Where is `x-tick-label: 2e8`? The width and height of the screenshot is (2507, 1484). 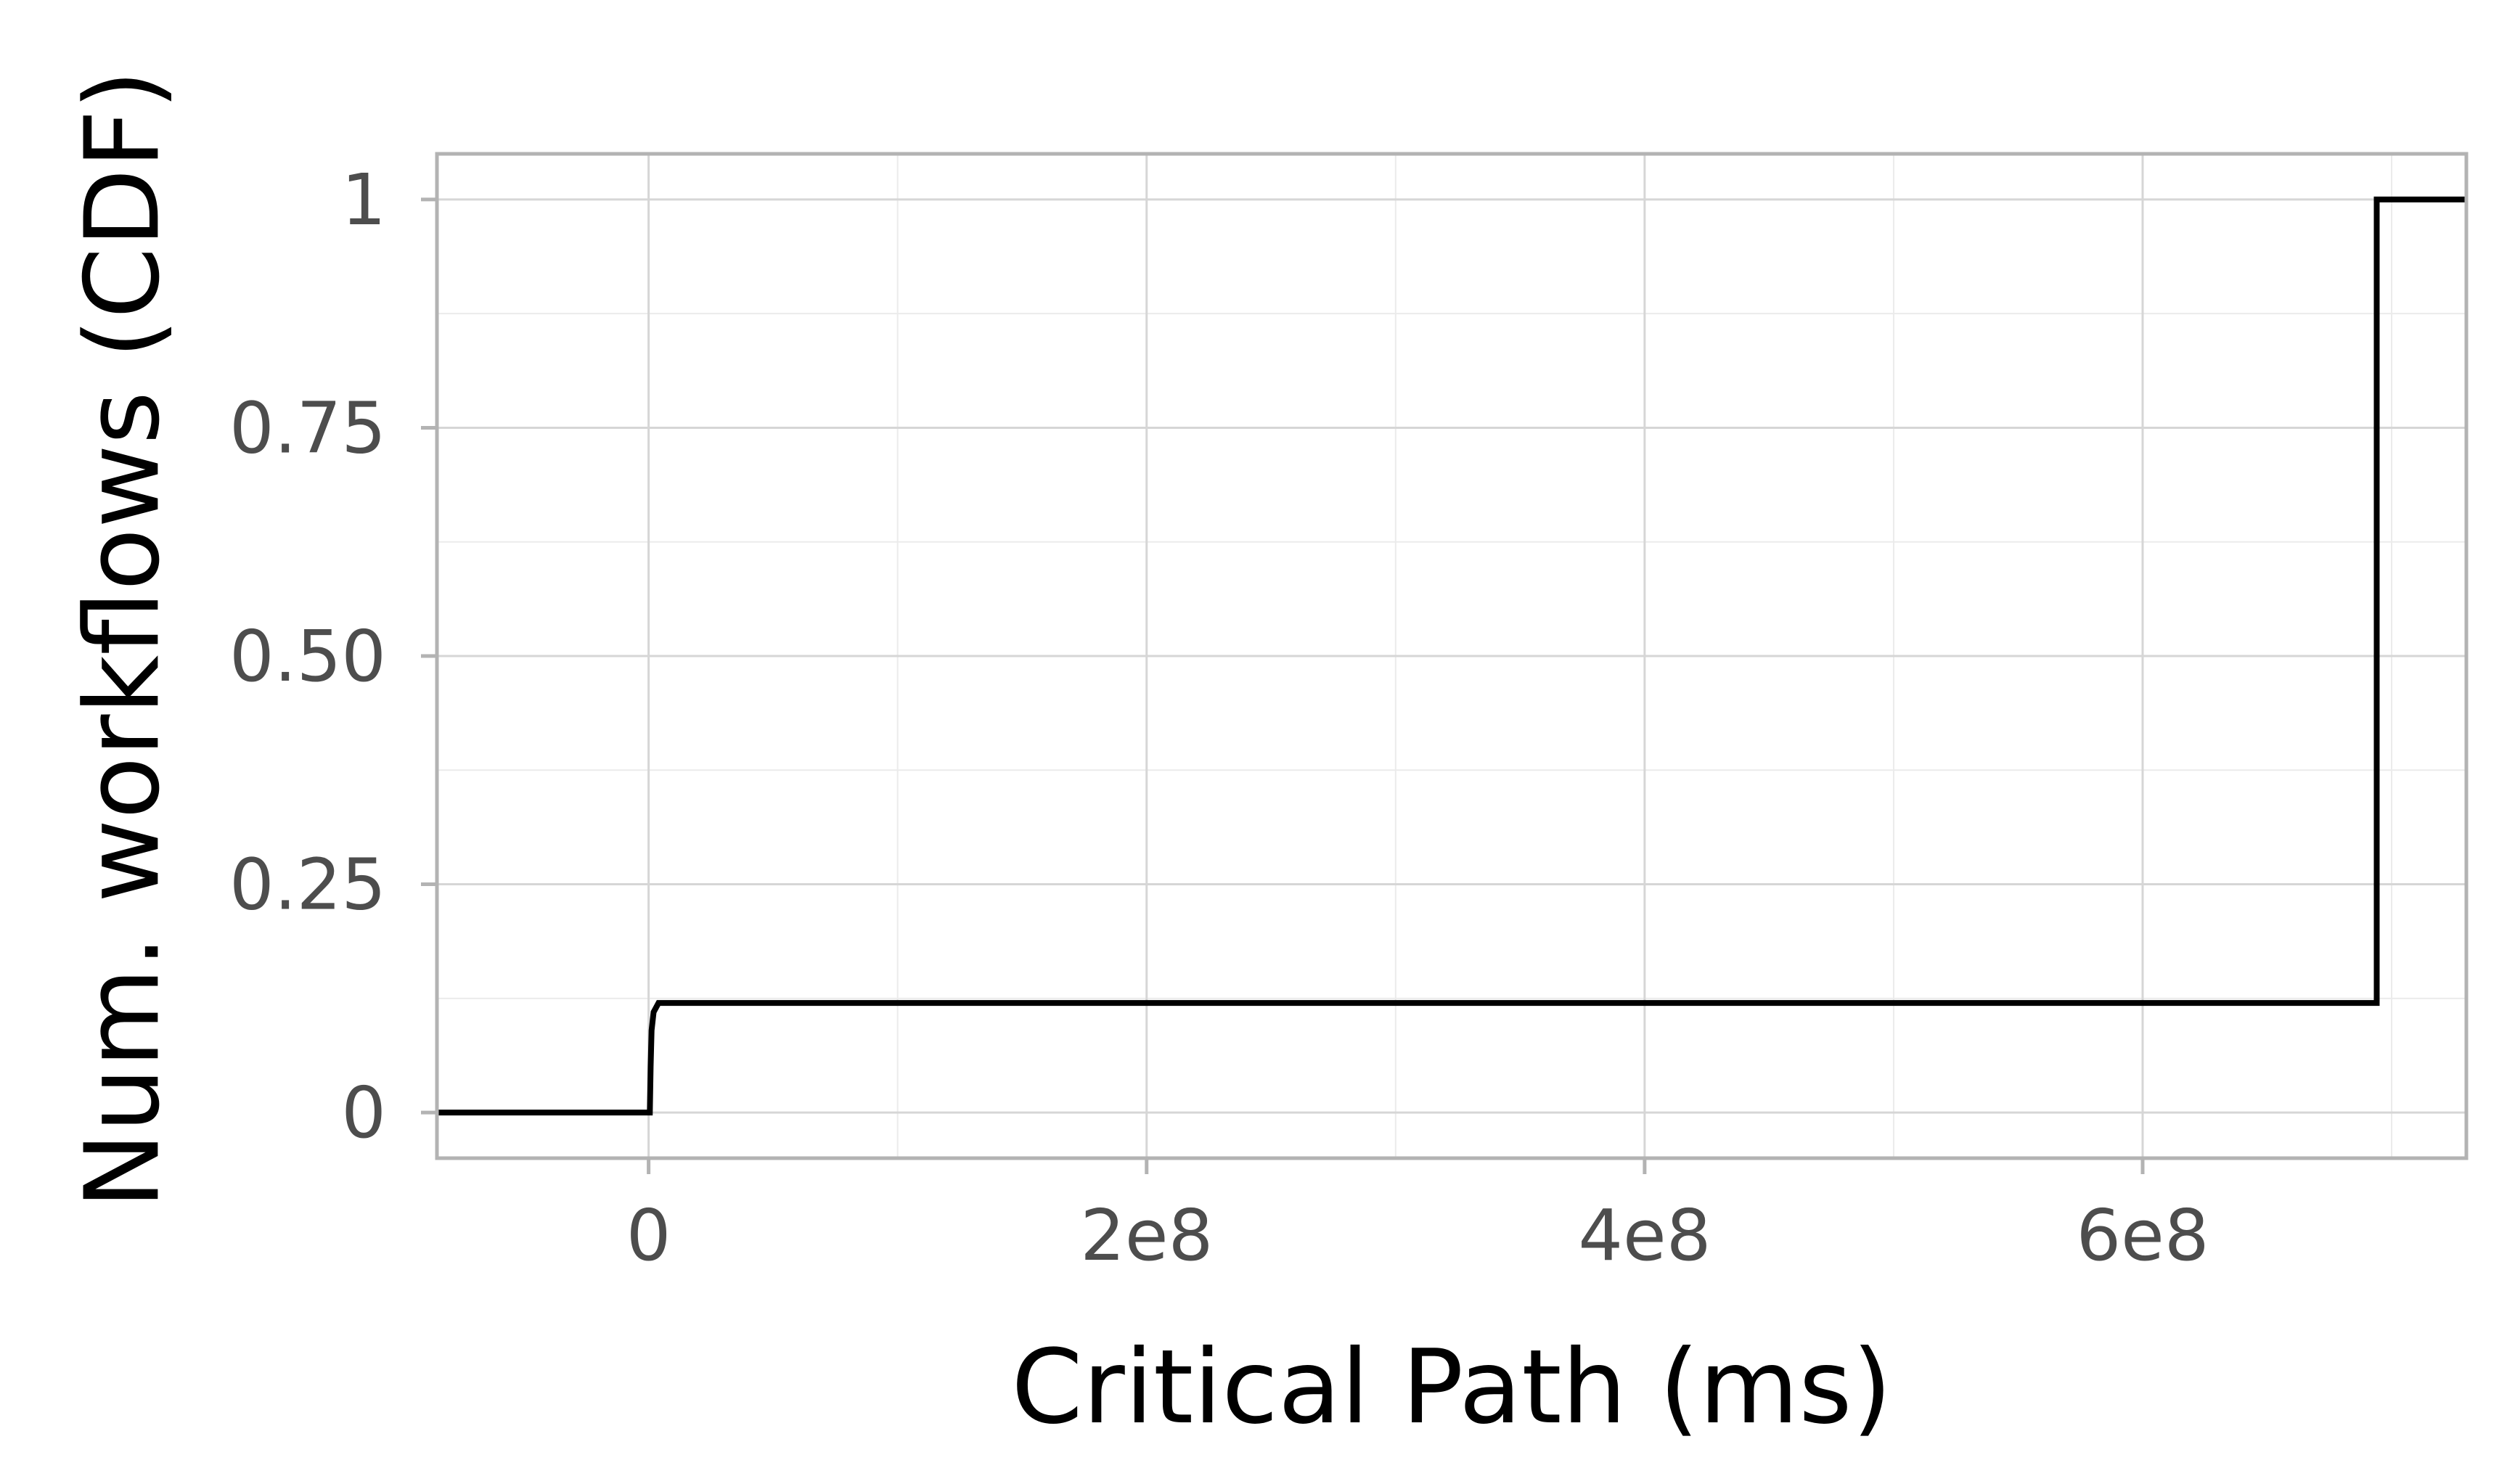 x-tick-label: 2e8 is located at coordinates (1146, 1235).